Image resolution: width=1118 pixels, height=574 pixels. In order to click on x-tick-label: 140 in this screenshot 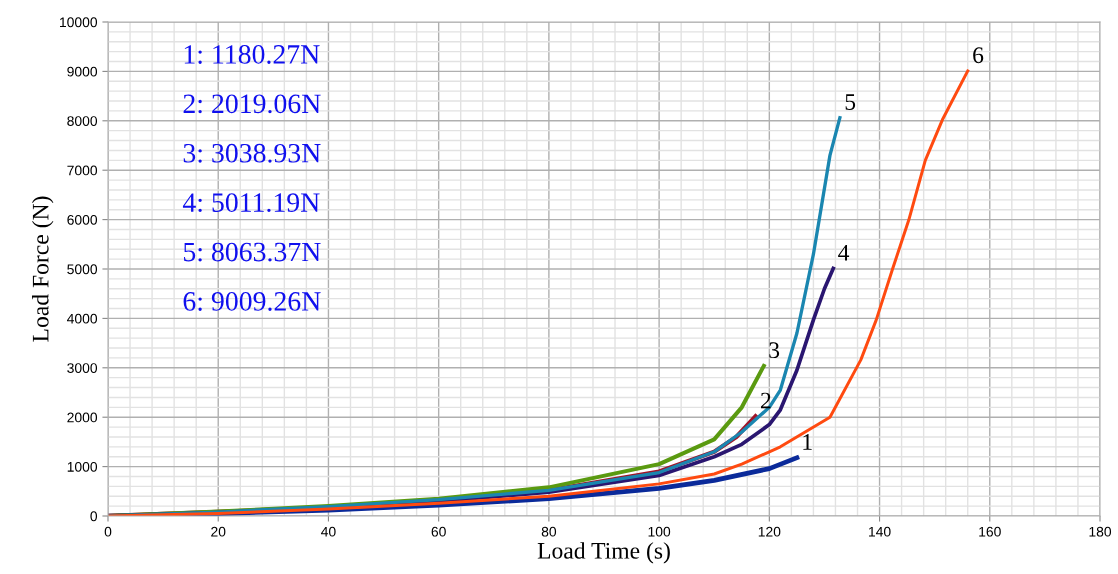, I will do `click(880, 531)`.